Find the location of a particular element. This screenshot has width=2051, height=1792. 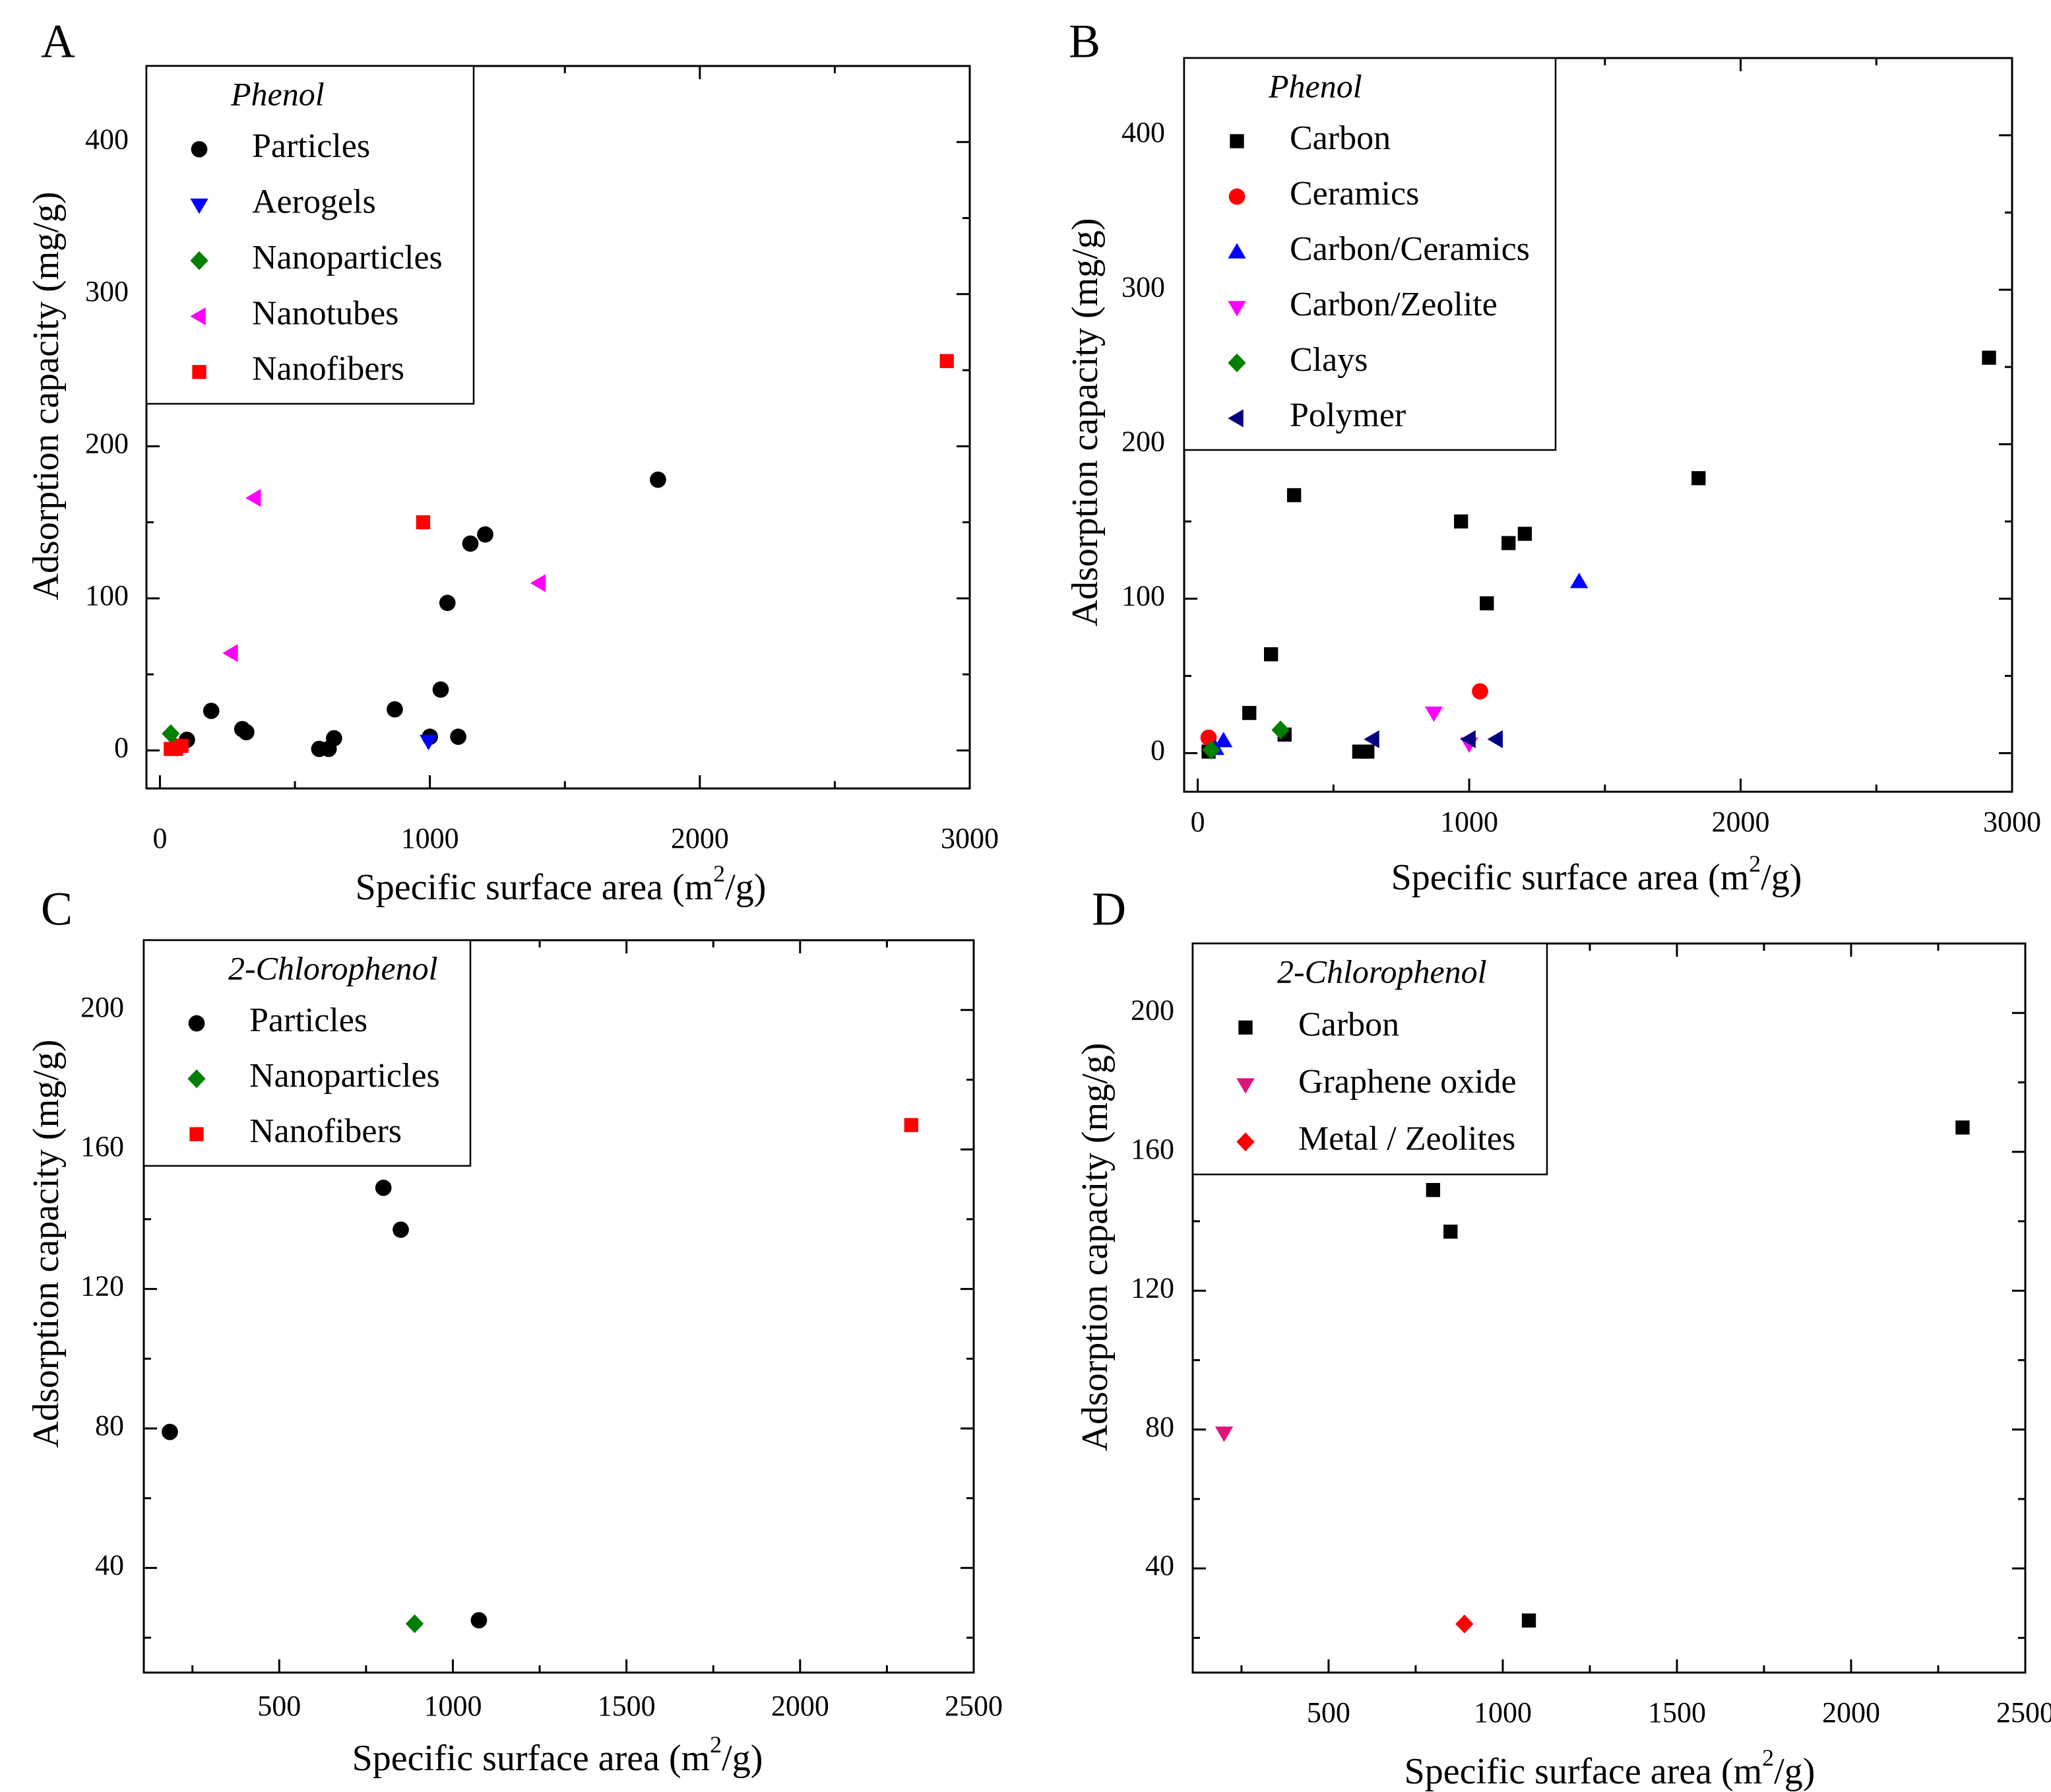

legend-item: Ceramics is located at coordinates (1323, 193).